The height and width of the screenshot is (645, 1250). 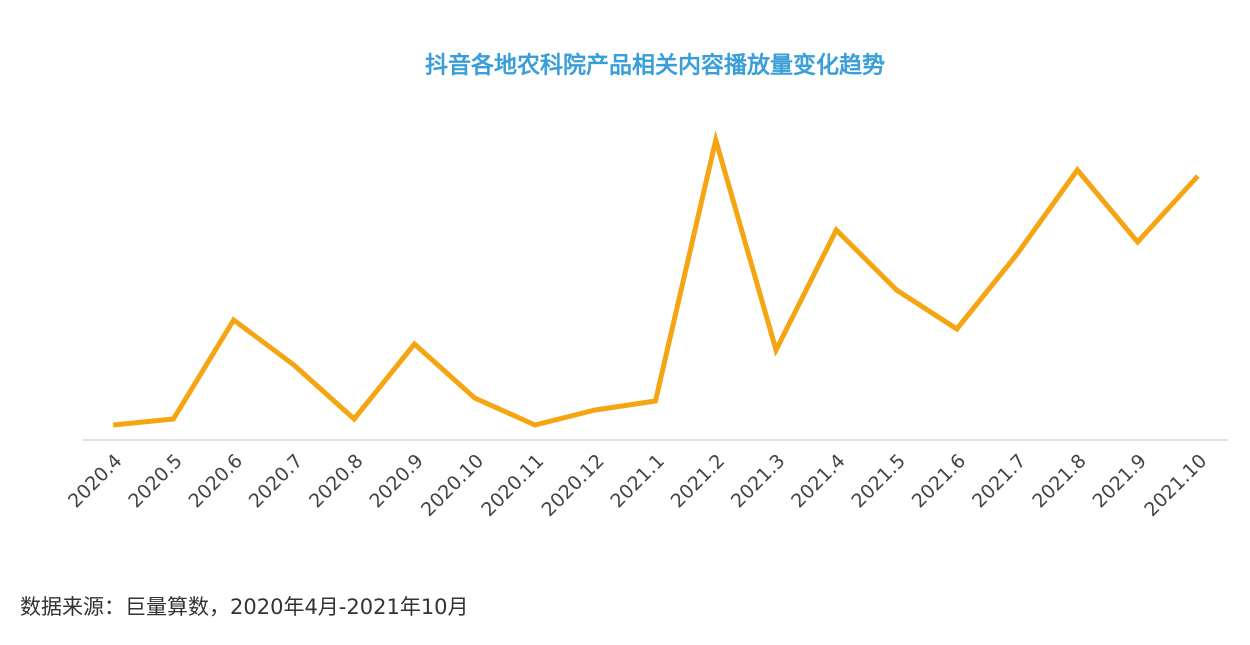 What do you see at coordinates (655, 65) in the screenshot?
I see `chart-title: 抖音各地农科院产品相关内容播放量变化趋势` at bounding box center [655, 65].